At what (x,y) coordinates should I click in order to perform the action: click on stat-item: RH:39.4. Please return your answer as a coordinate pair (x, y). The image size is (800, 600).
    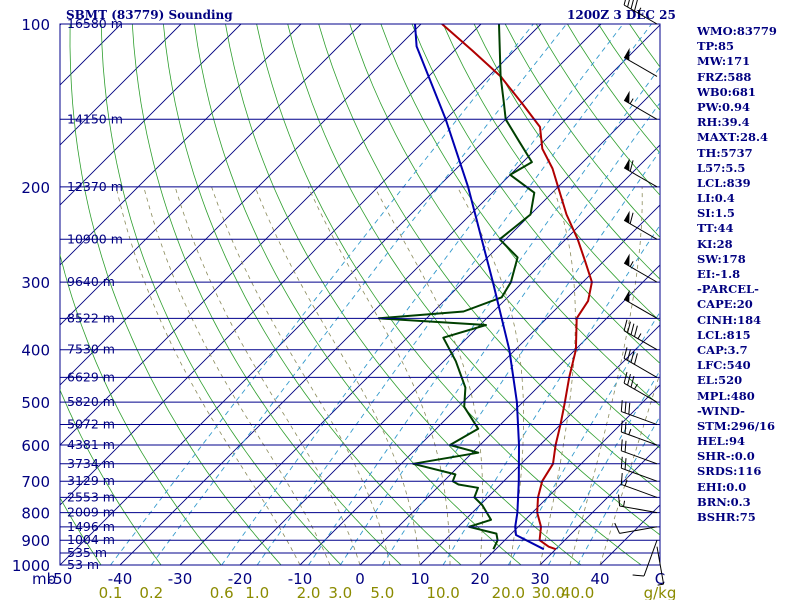
    Looking at the image, I should click on (723, 122).